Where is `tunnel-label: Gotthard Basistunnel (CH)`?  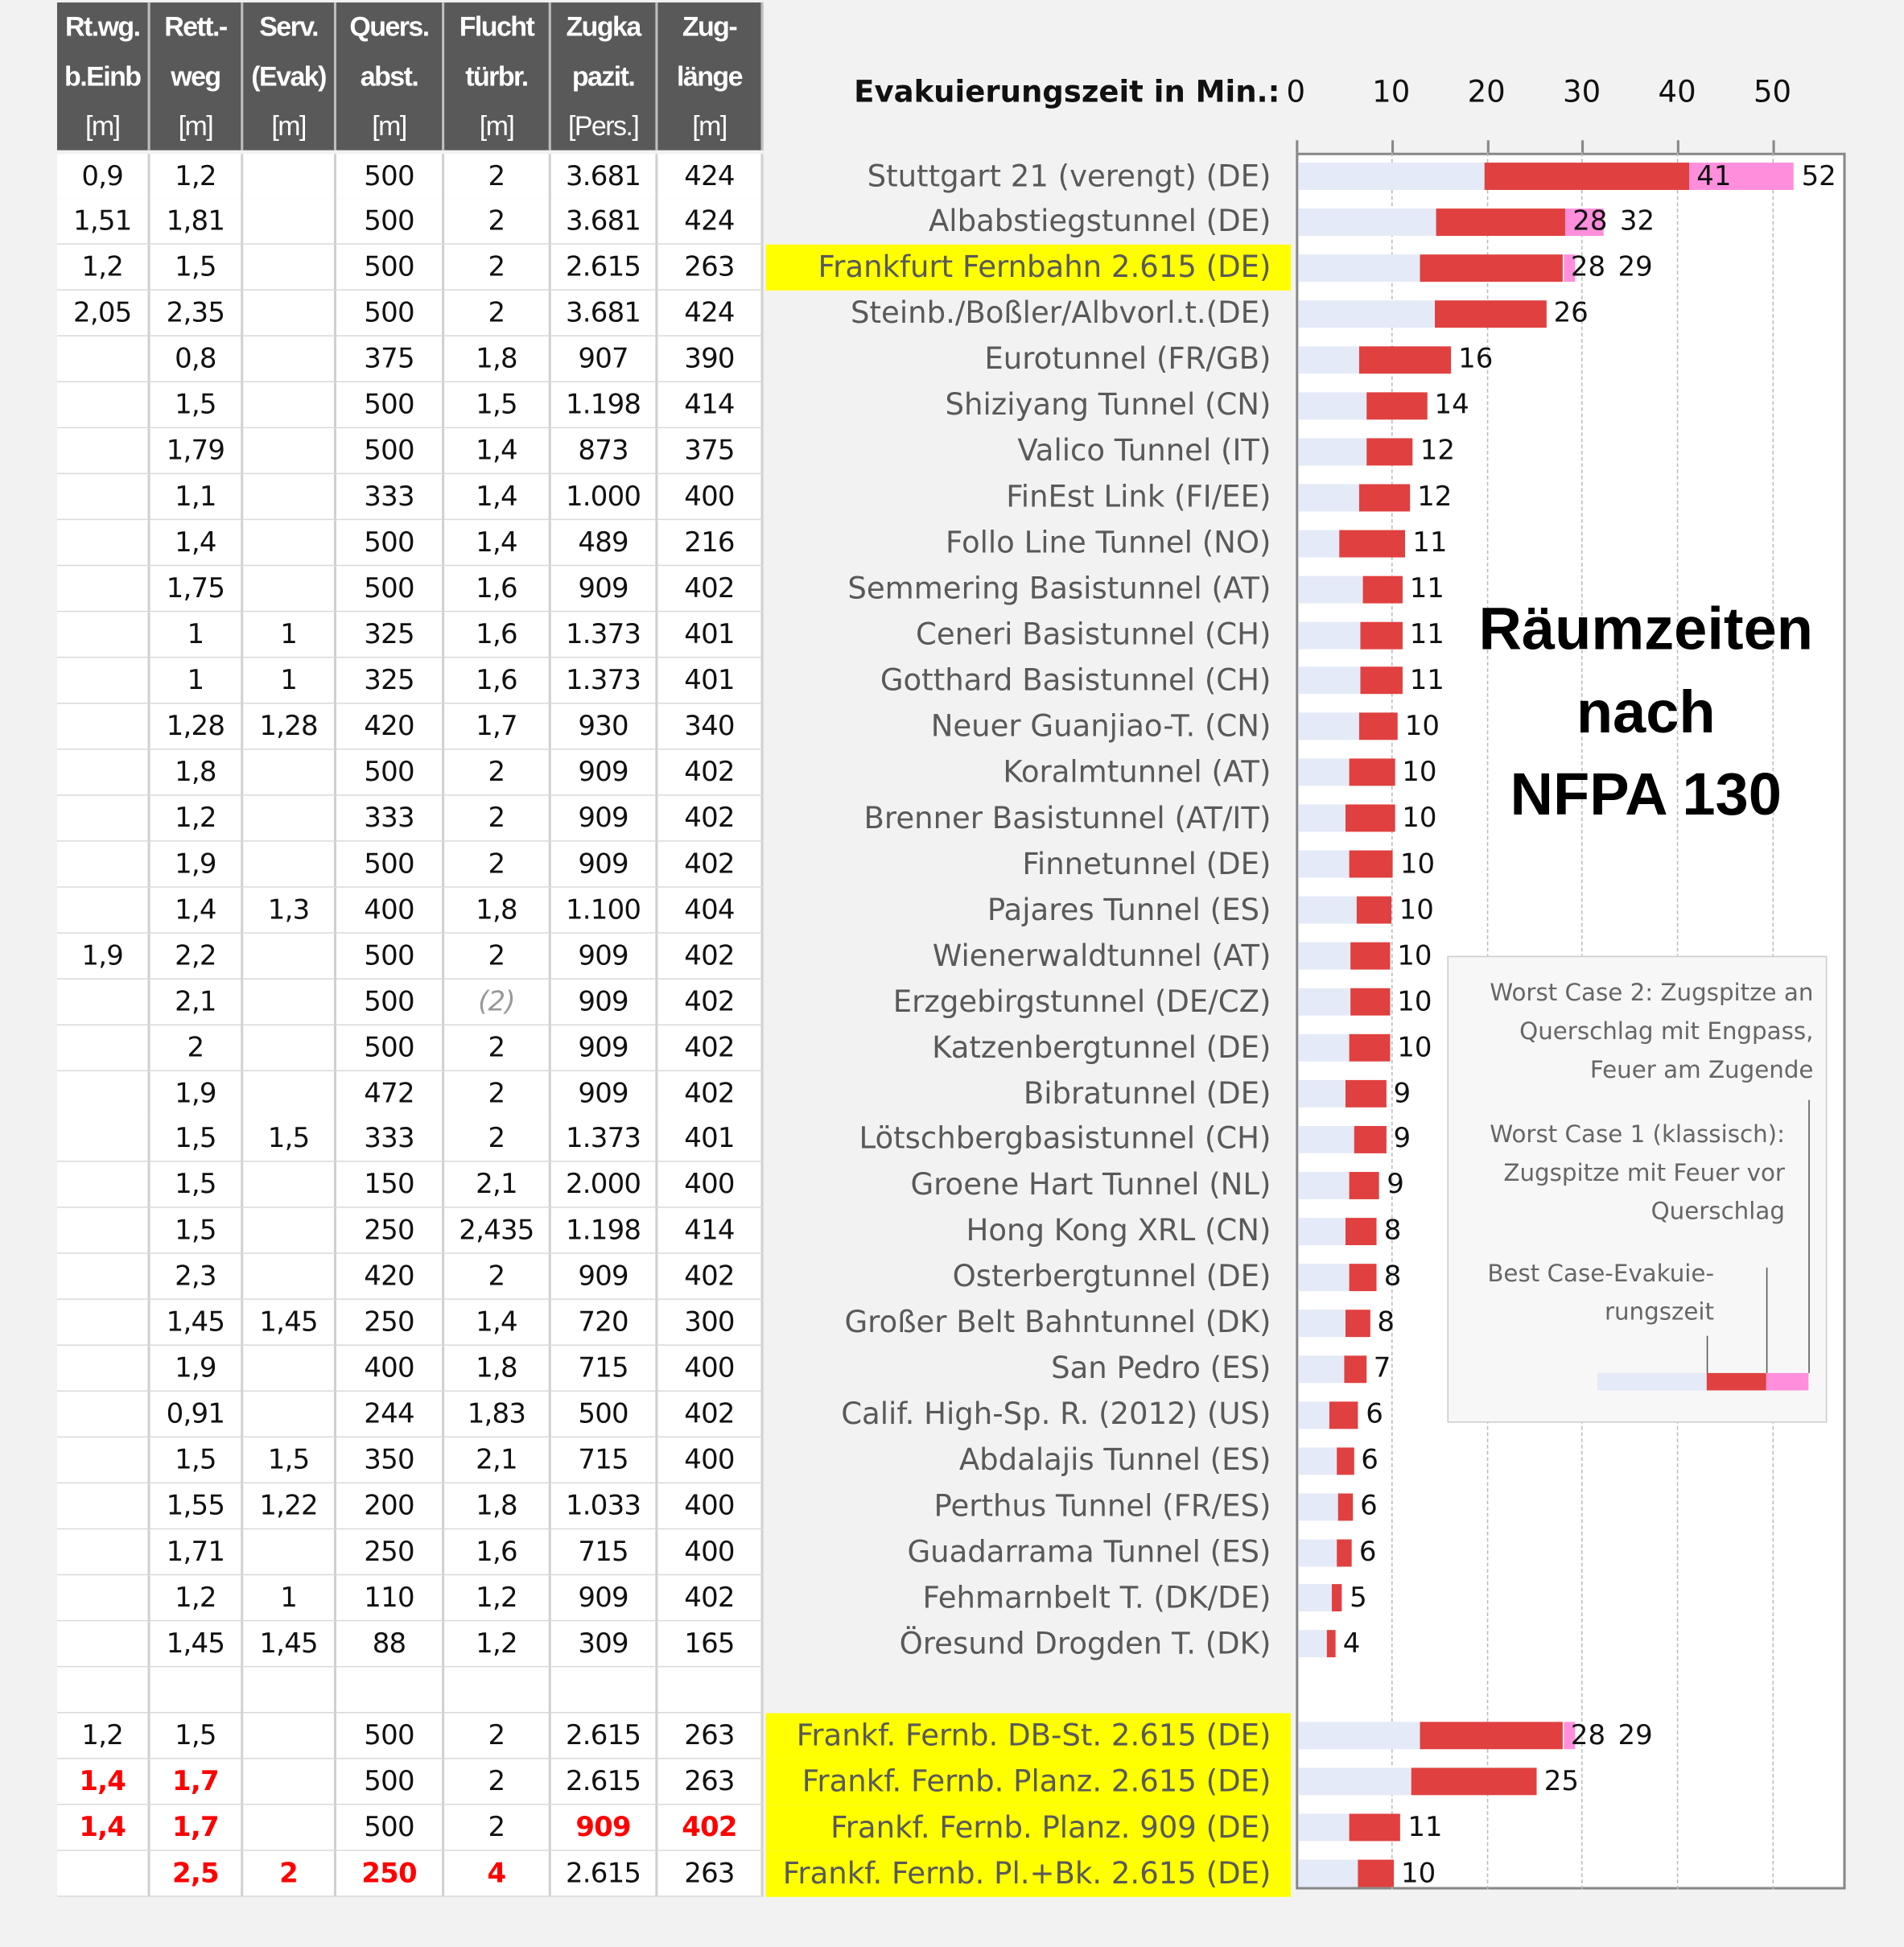 tunnel-label: Gotthard Basistunnel (CH) is located at coordinates (1075, 680).